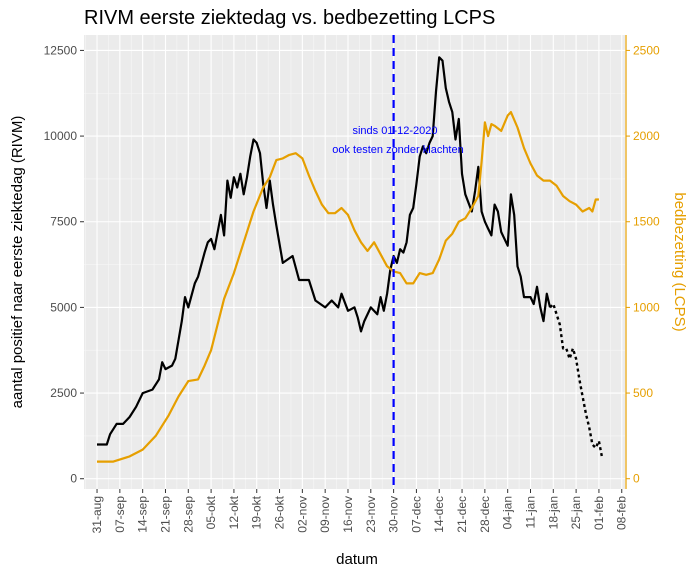  I want to click on y-right-tick-label: 1500, so click(646, 222).